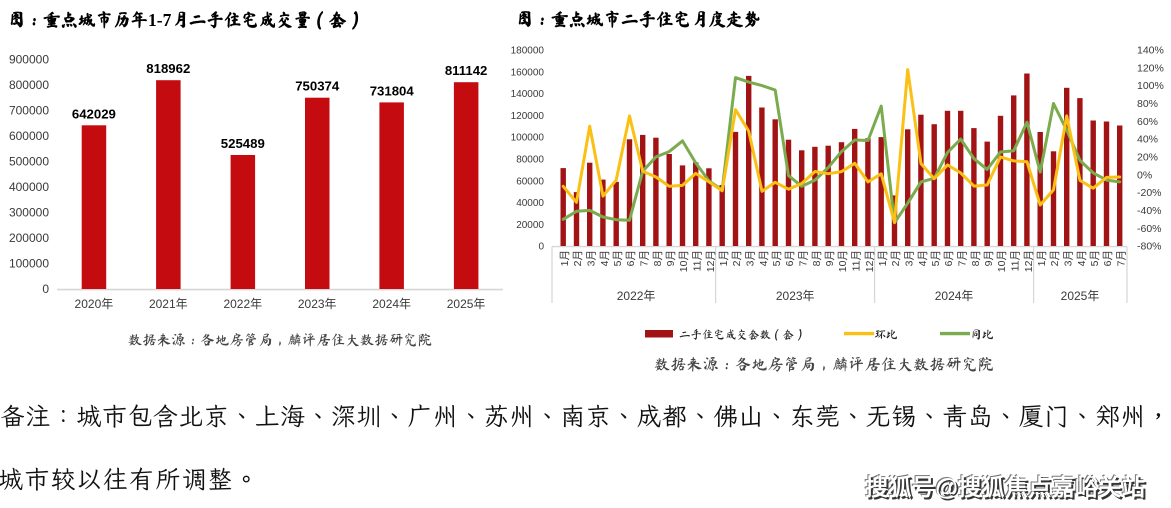 The height and width of the screenshot is (508, 1171). What do you see at coordinates (982, 335) in the screenshot?
I see `svg-text: 同比` at bounding box center [982, 335].